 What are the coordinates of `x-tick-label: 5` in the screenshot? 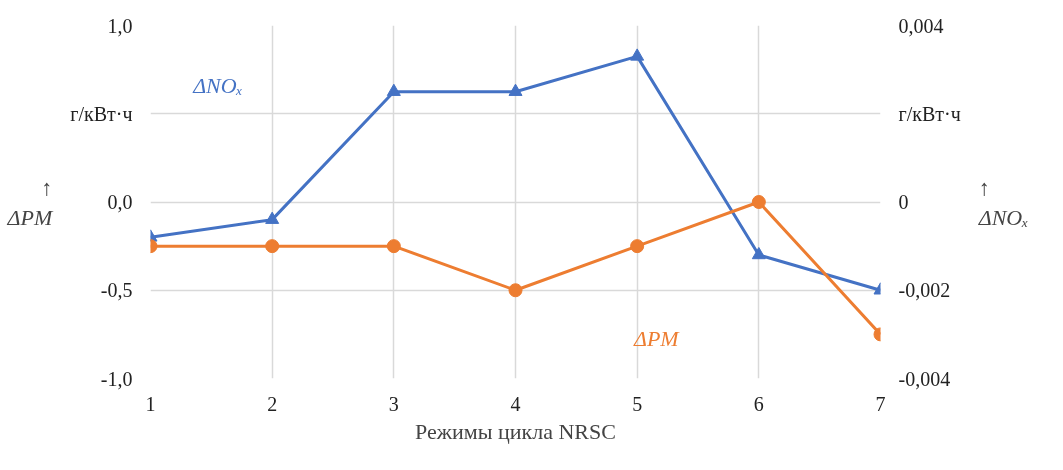 It's located at (637, 403).